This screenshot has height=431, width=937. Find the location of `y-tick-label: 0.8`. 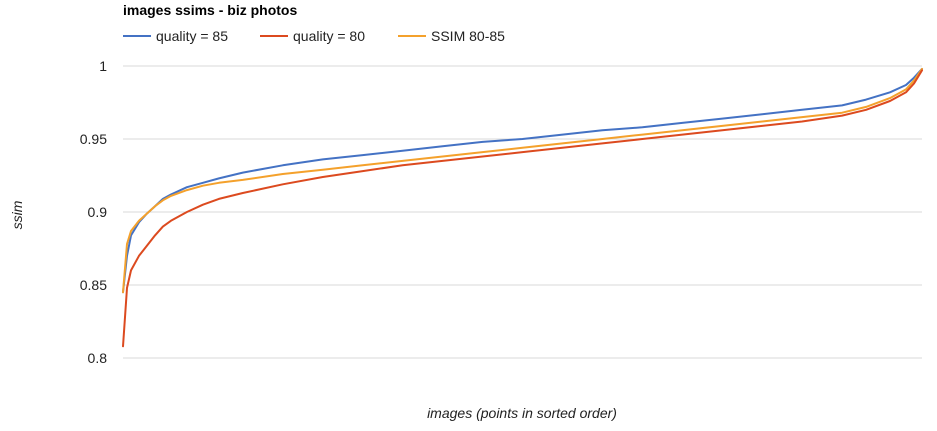

y-tick-label: 0.8 is located at coordinates (98, 358).